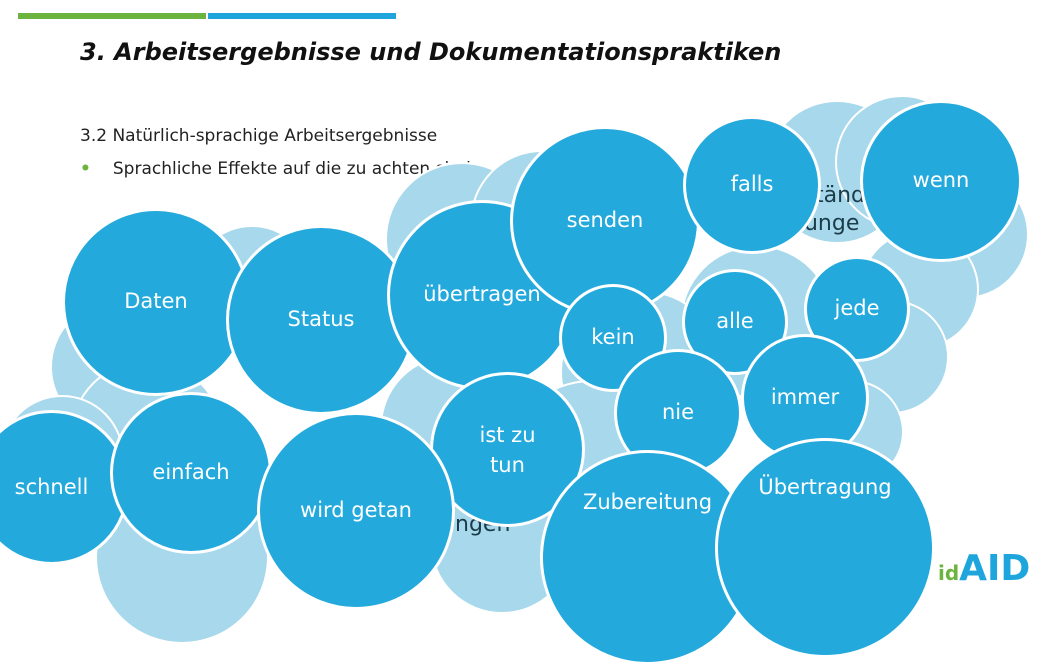  Describe the element at coordinates (752, 185) in the screenshot. I see `bubble-falls: falls` at that location.